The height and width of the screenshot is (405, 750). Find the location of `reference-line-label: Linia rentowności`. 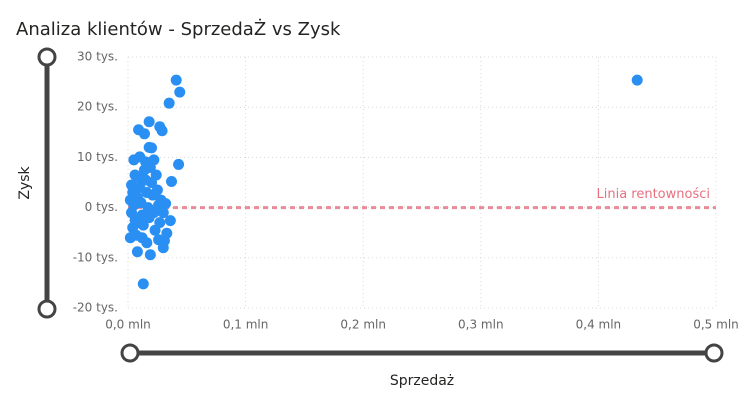

reference-line-label: Linia rentowności is located at coordinates (653, 194).